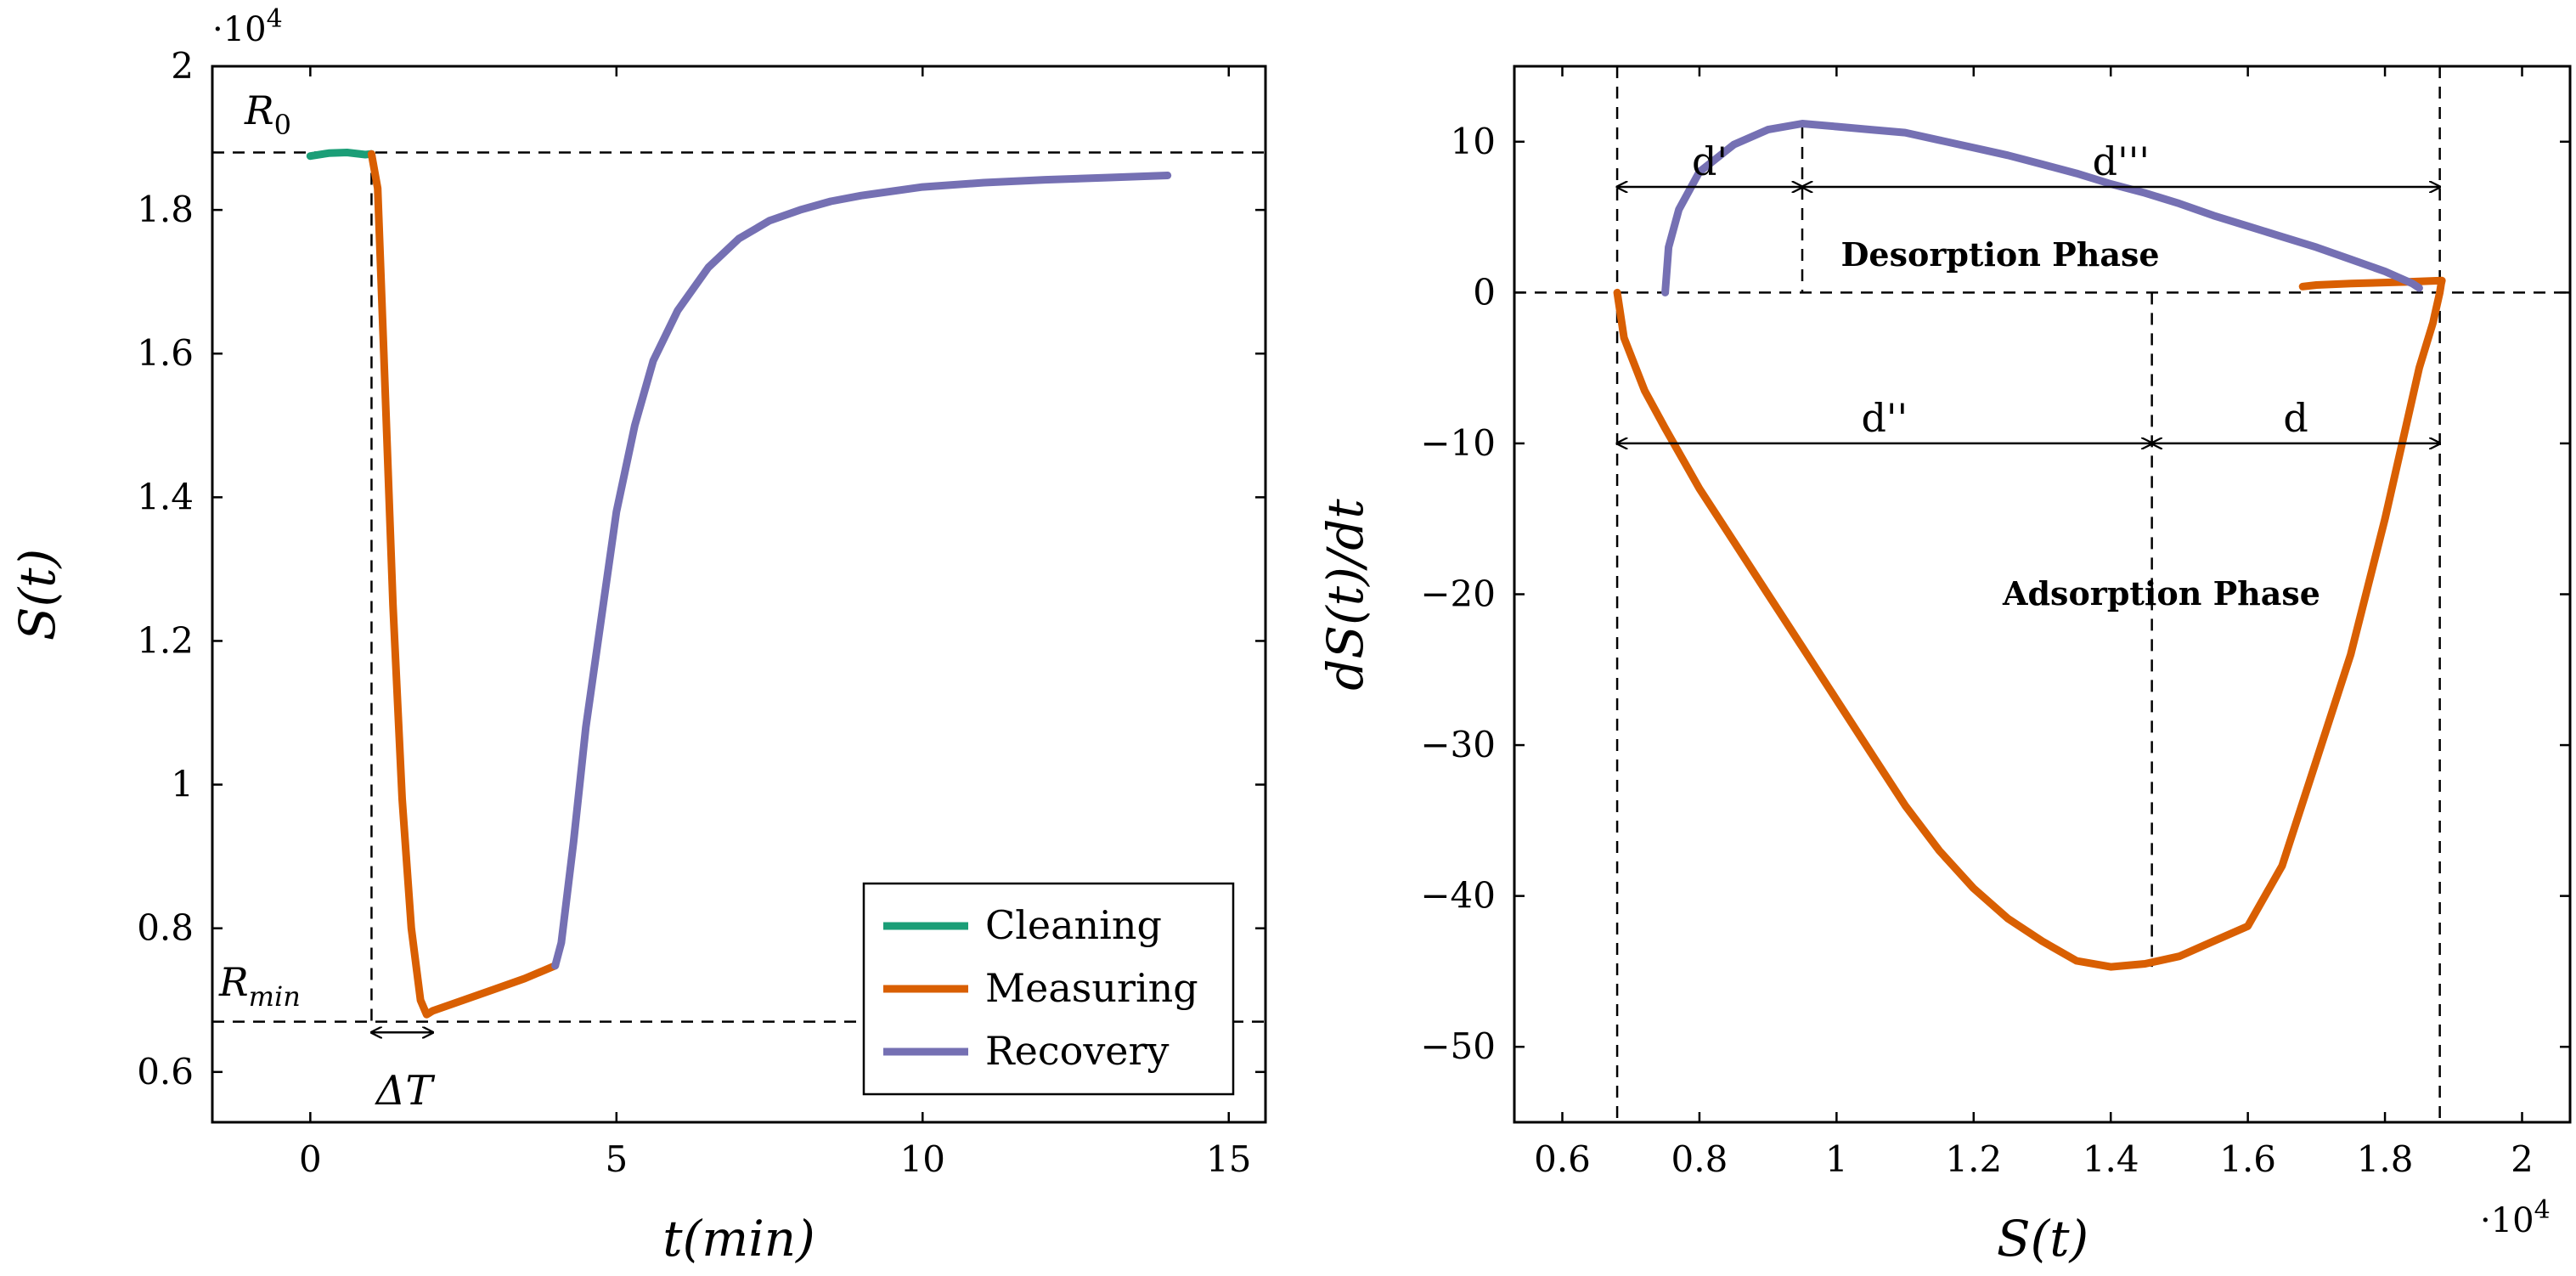  I want to click on y-tick-label: 0, so click(1484, 292).